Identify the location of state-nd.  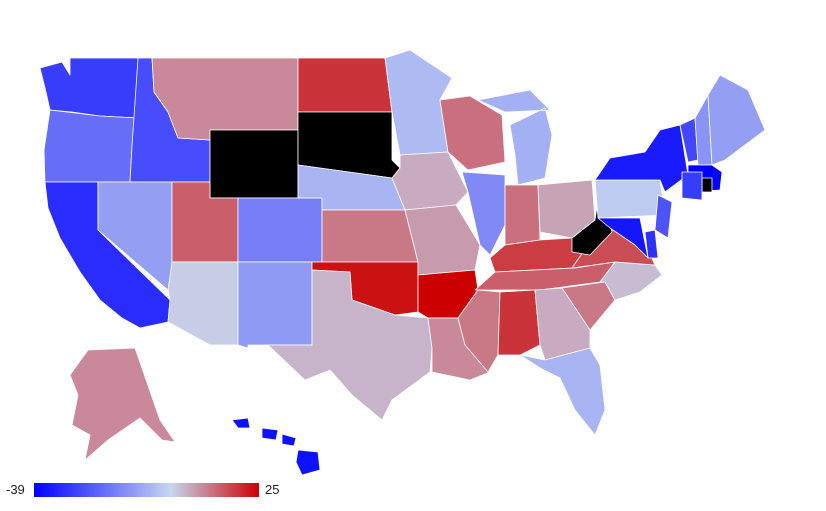
(345, 85).